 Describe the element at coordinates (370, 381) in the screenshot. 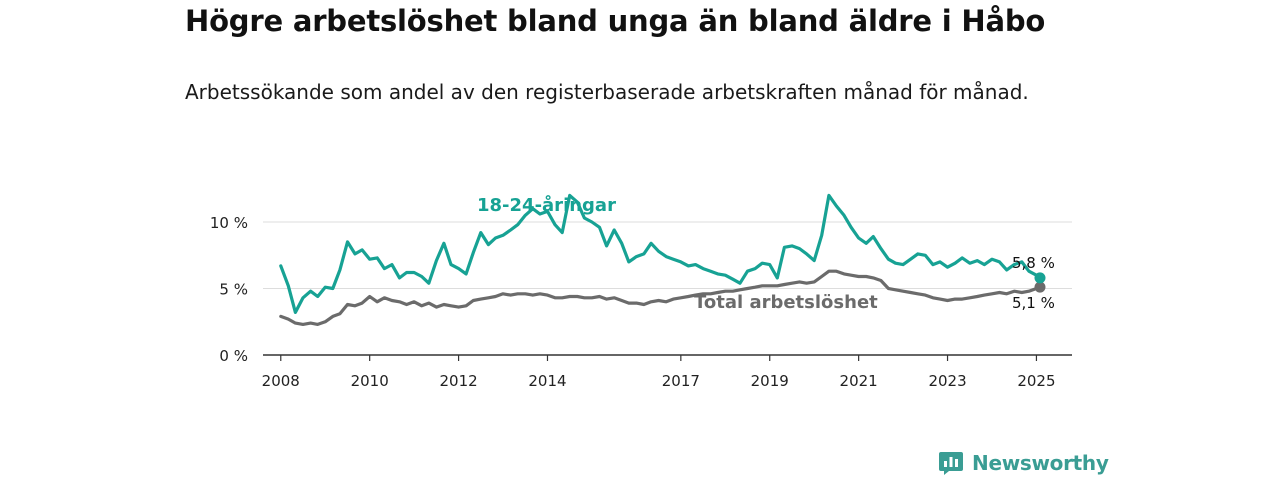

I see `x-tick-label: 2010` at that location.